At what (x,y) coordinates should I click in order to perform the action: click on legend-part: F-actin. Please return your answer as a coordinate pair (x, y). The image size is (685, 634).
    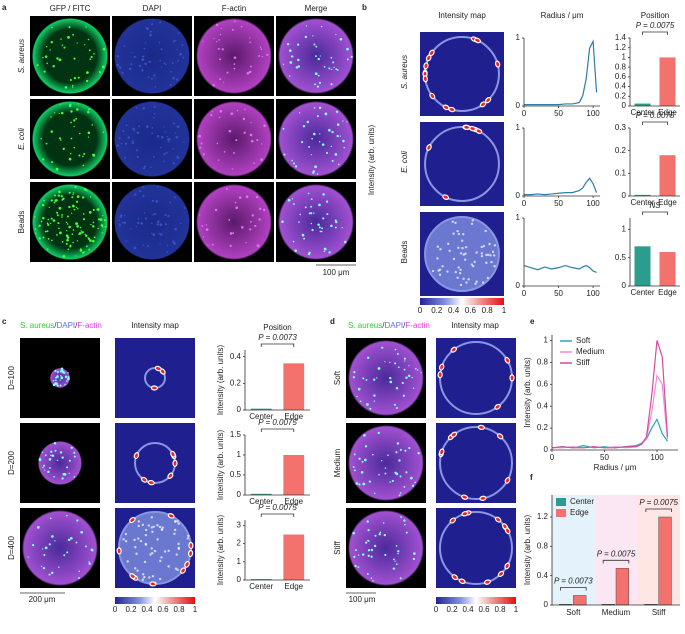
    Looking at the image, I should click on (417, 325).